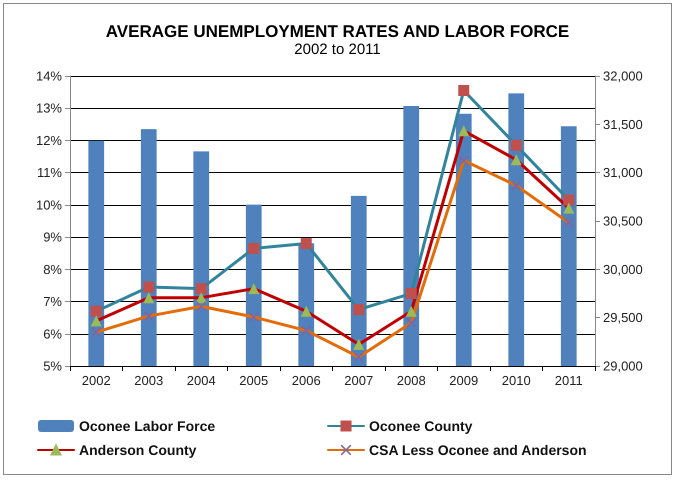 This screenshot has width=677, height=480. Describe the element at coordinates (149, 380) in the screenshot. I see `x-tick-label: 2003` at that location.